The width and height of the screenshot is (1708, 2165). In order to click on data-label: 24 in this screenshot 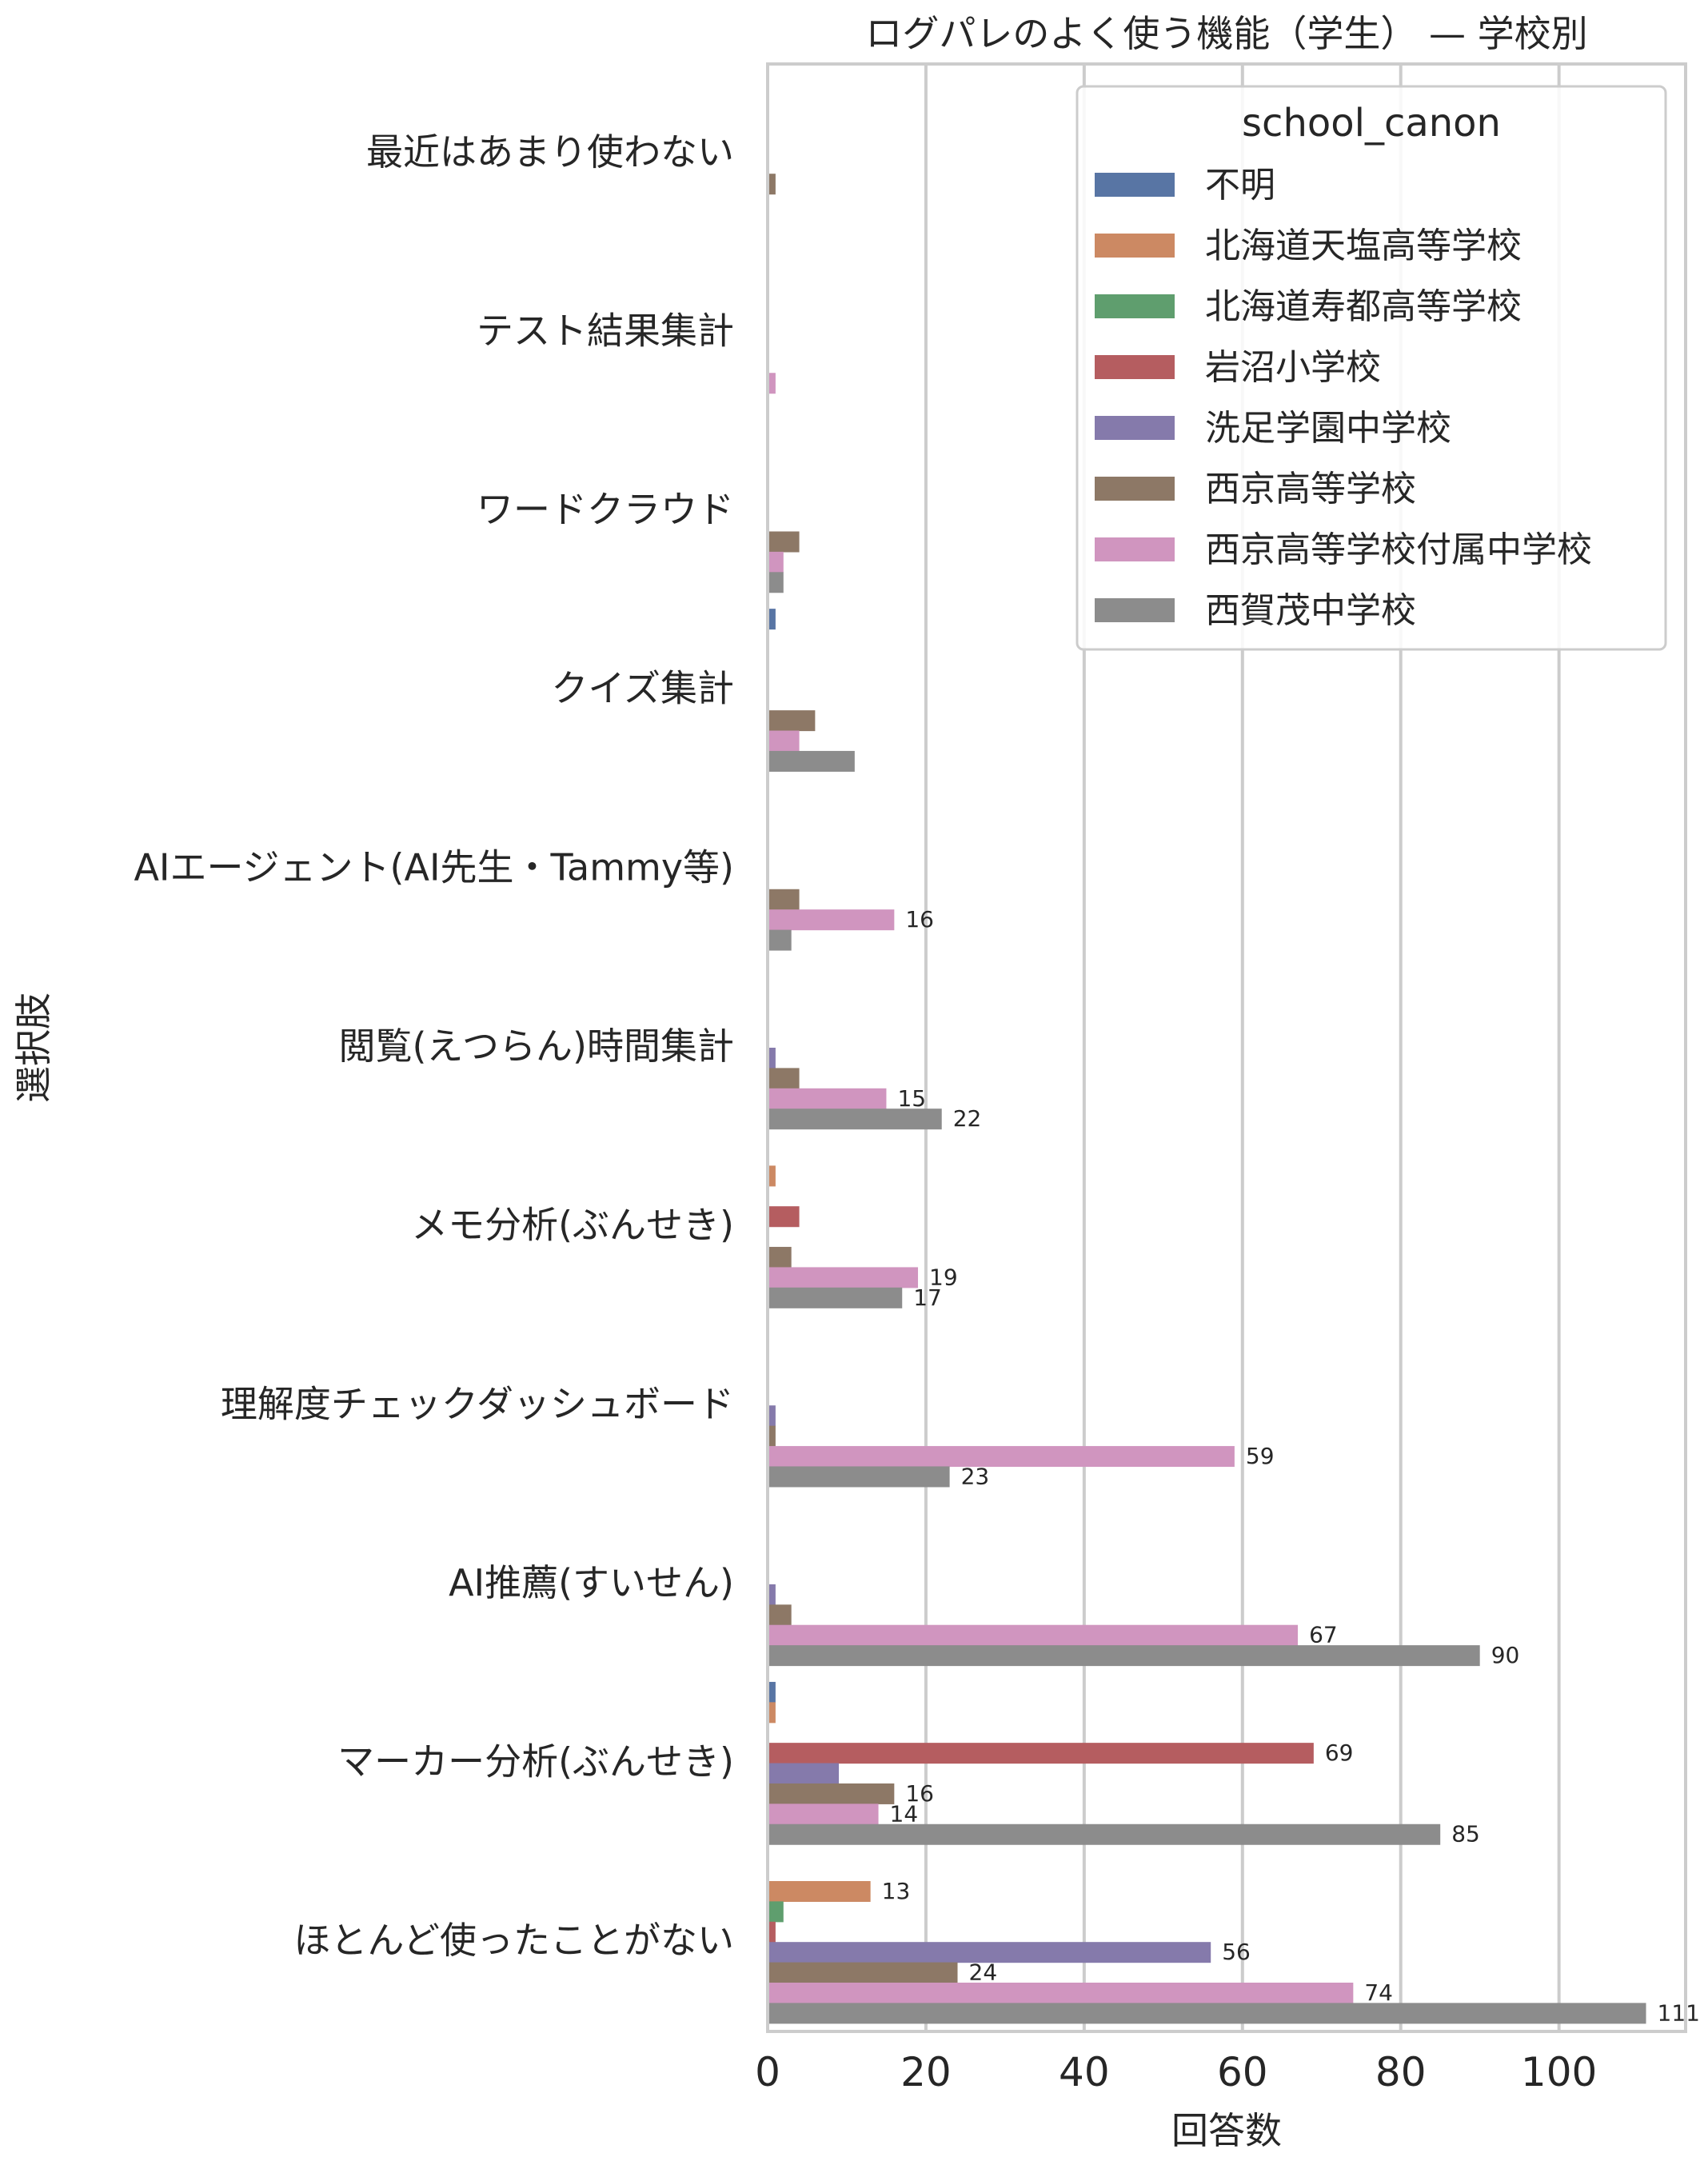, I will do `click(983, 1972)`.